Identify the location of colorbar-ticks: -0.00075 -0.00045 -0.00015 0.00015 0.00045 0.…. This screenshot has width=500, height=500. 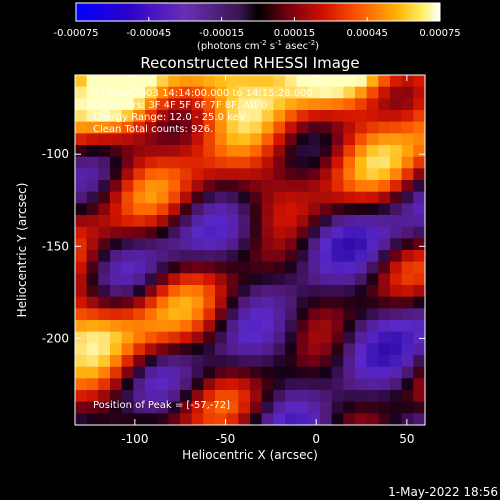
(257, 28).